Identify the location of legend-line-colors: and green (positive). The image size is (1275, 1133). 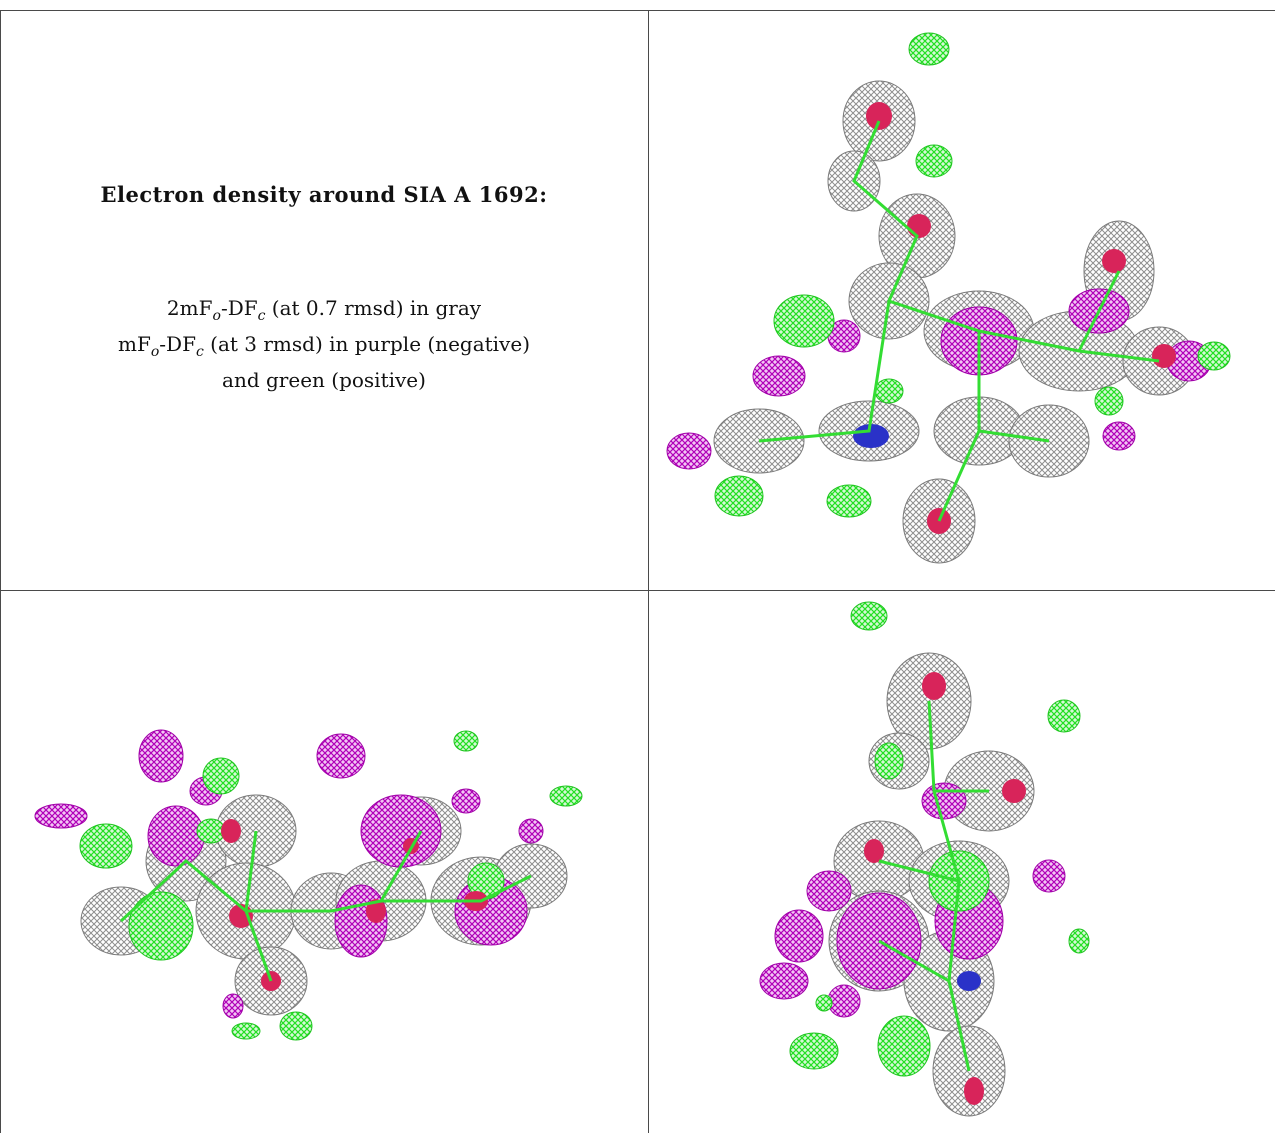
(324, 380).